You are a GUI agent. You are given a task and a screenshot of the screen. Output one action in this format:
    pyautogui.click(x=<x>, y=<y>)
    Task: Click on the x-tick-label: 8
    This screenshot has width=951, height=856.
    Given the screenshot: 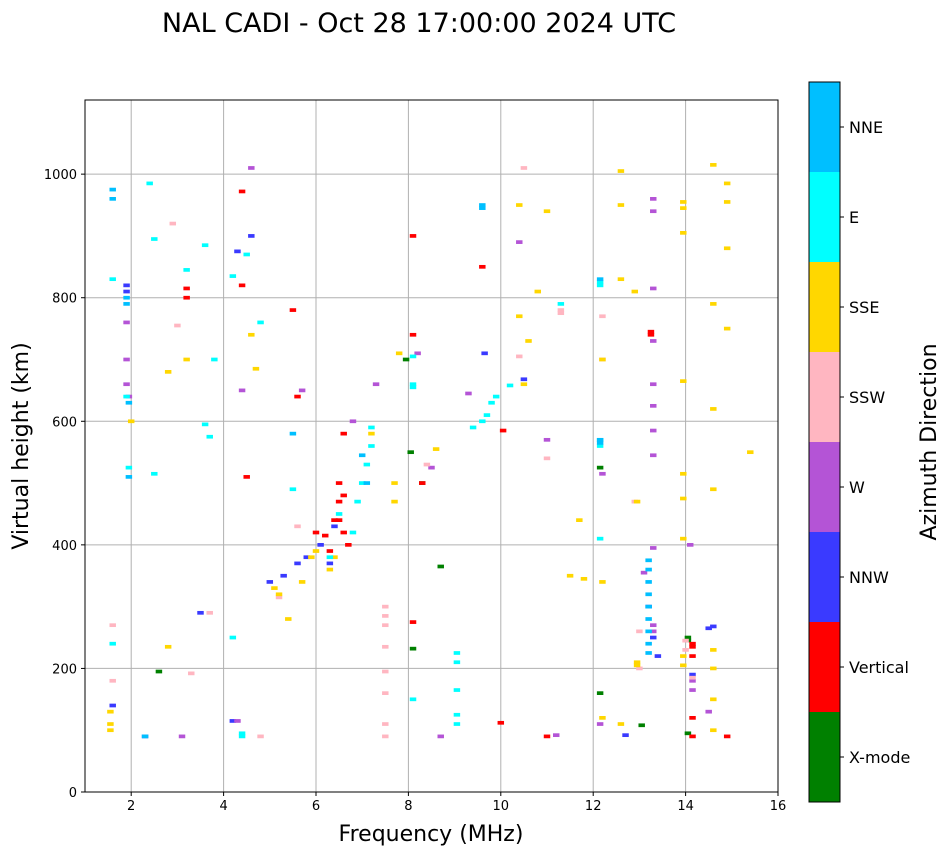 What is the action you would take?
    pyautogui.click(x=408, y=806)
    